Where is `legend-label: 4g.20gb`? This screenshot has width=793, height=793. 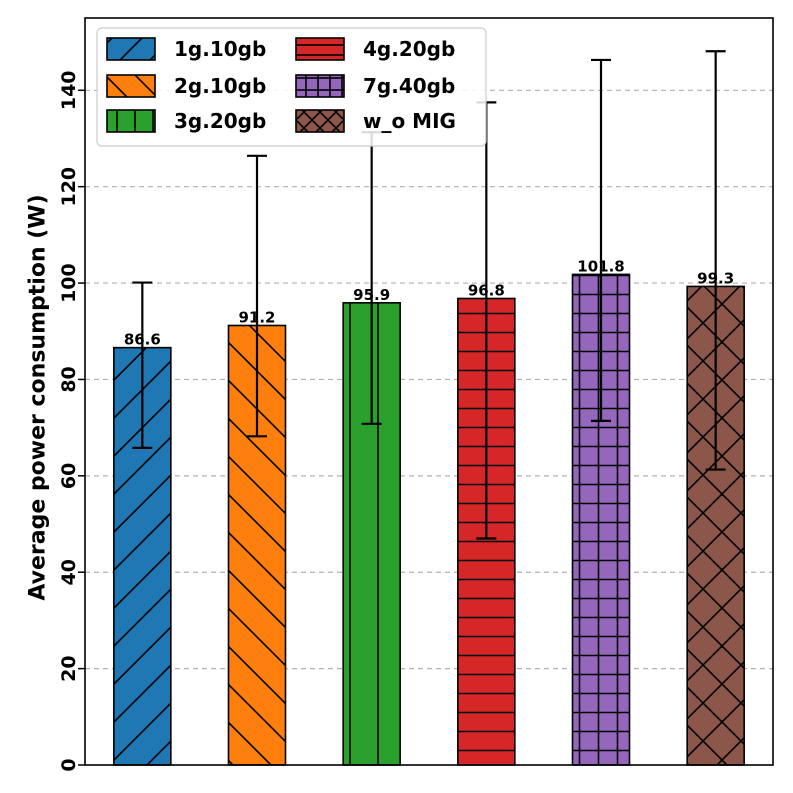
legend-label: 4g.20gb is located at coordinates (409, 49).